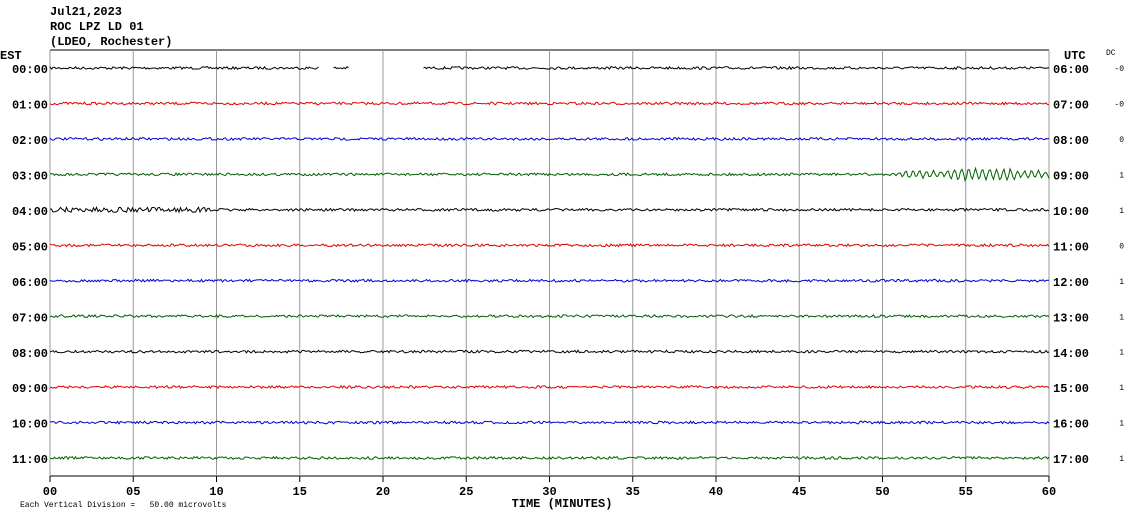  What do you see at coordinates (30, 70) in the screenshot?
I see `est-label: 00:00` at bounding box center [30, 70].